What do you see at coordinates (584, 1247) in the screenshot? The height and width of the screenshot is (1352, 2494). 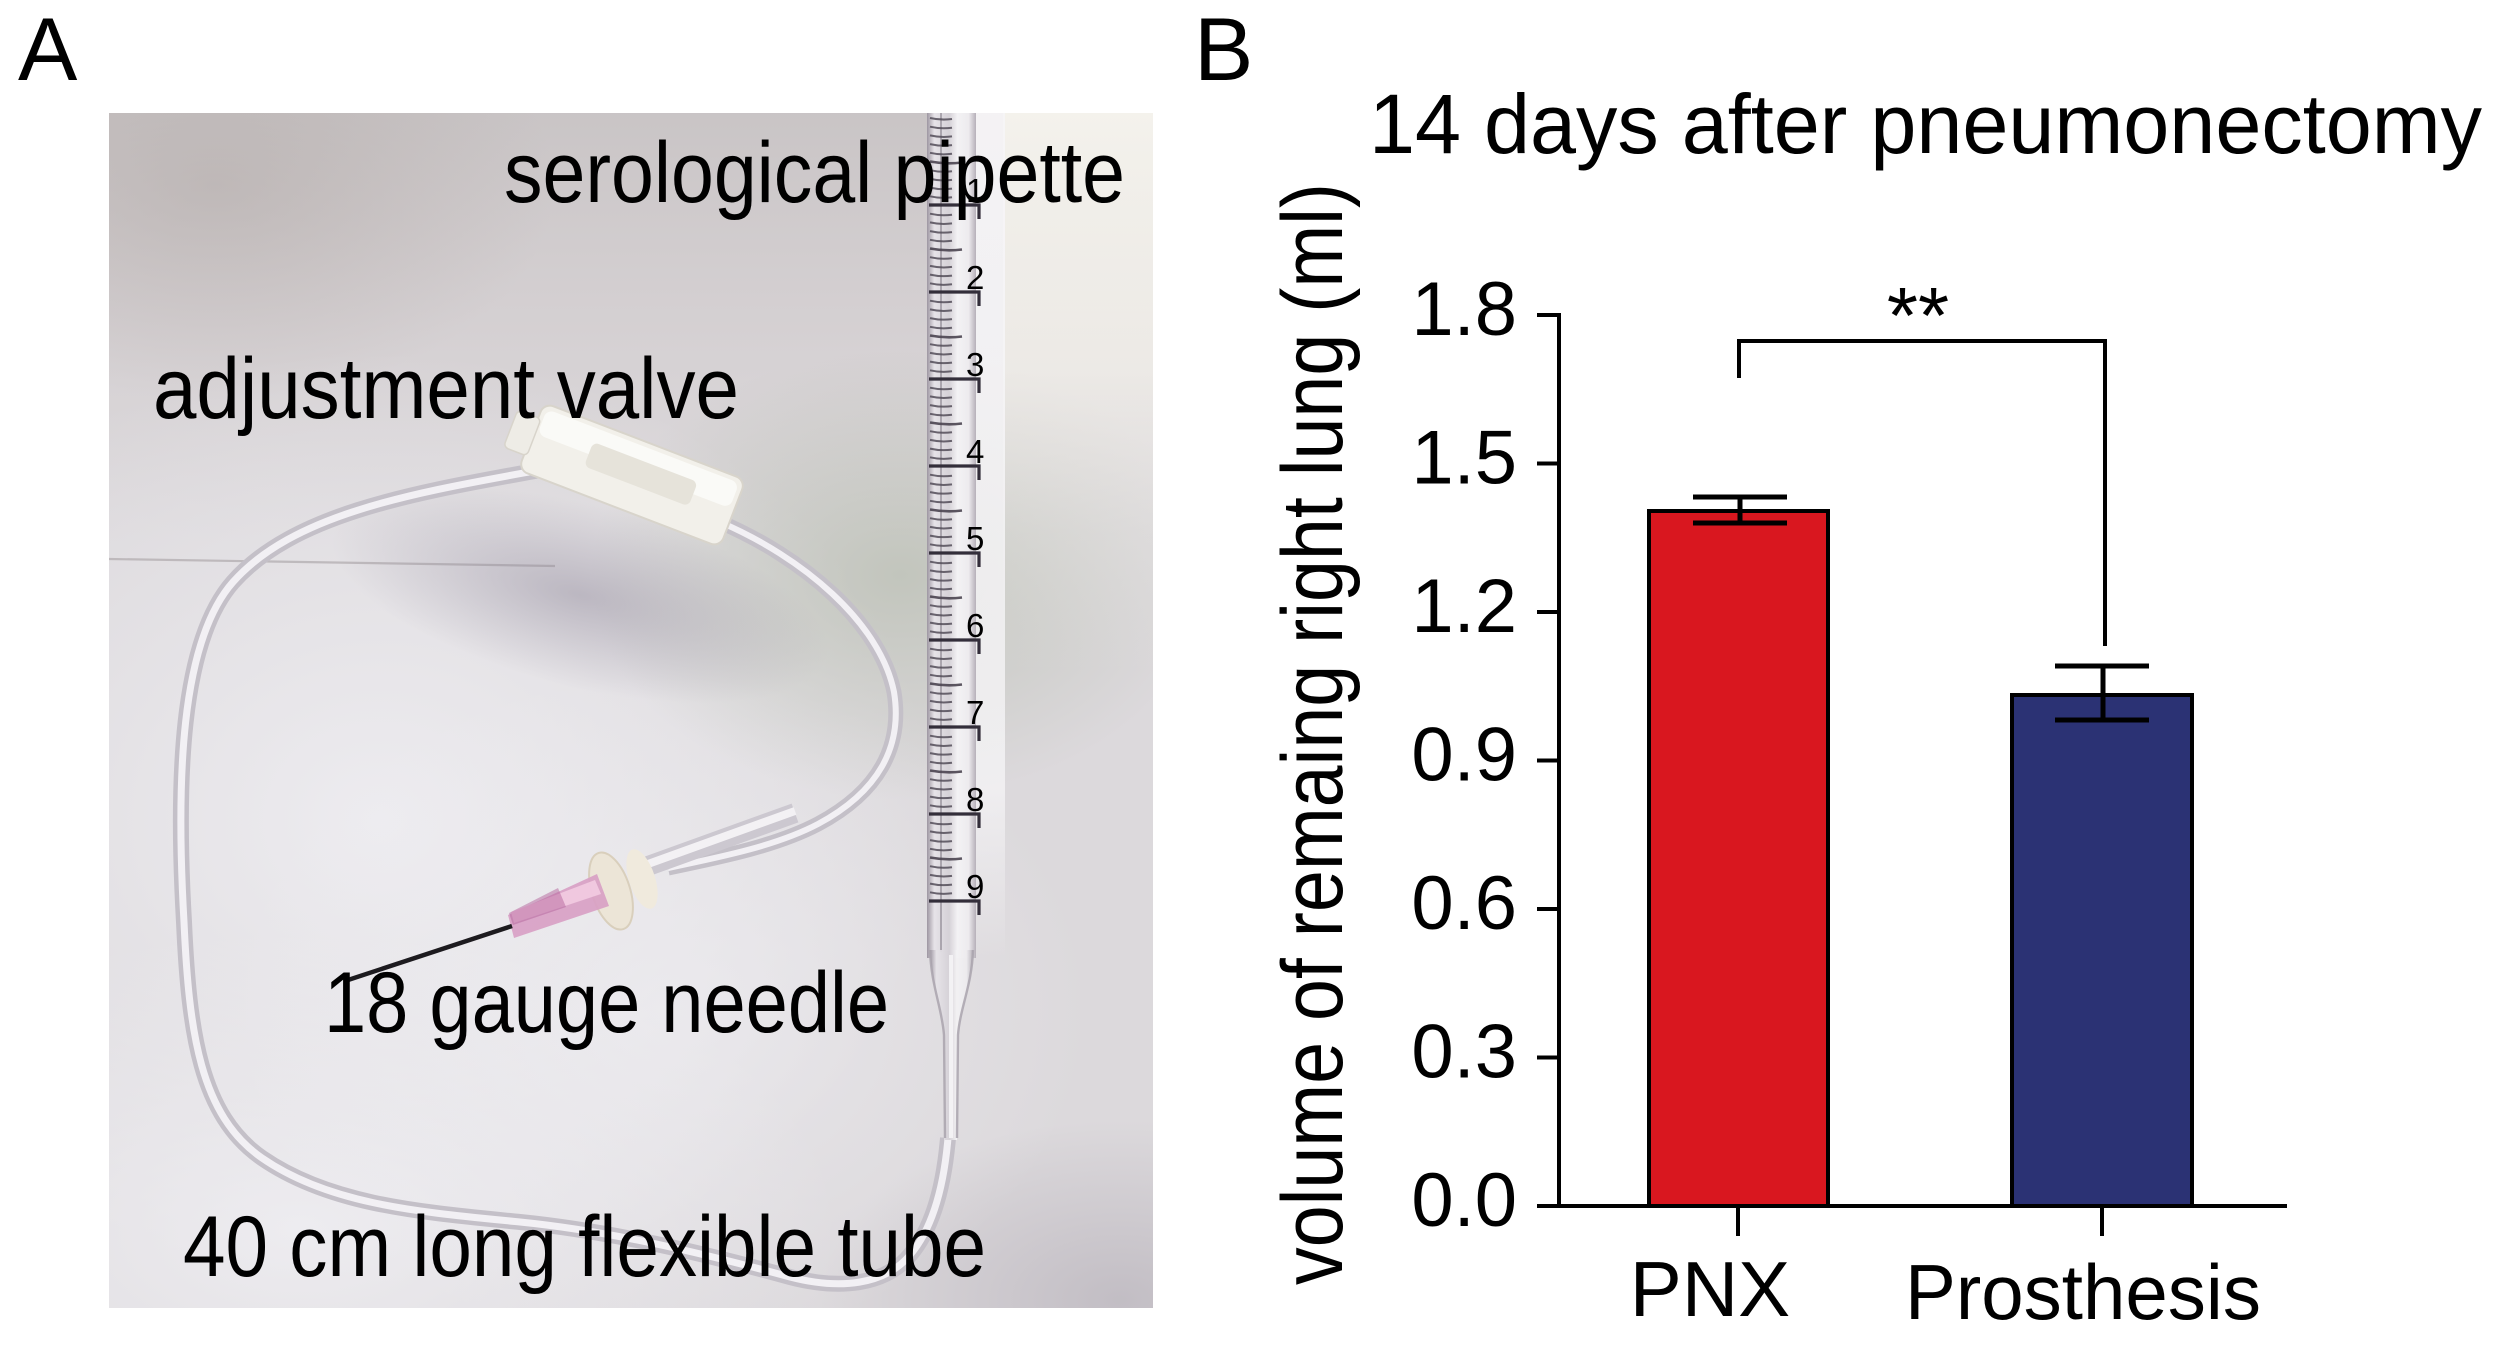 I see `svg-text: 40 cm long flexible tube` at bounding box center [584, 1247].